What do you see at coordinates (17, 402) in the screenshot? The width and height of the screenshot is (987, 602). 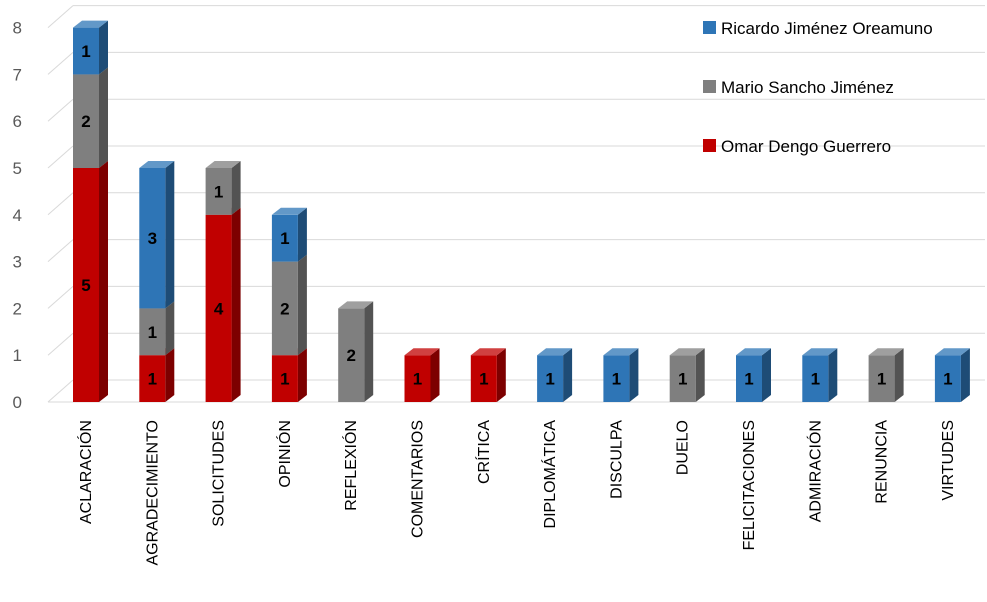 I see `y-tick-label: 0` at bounding box center [17, 402].